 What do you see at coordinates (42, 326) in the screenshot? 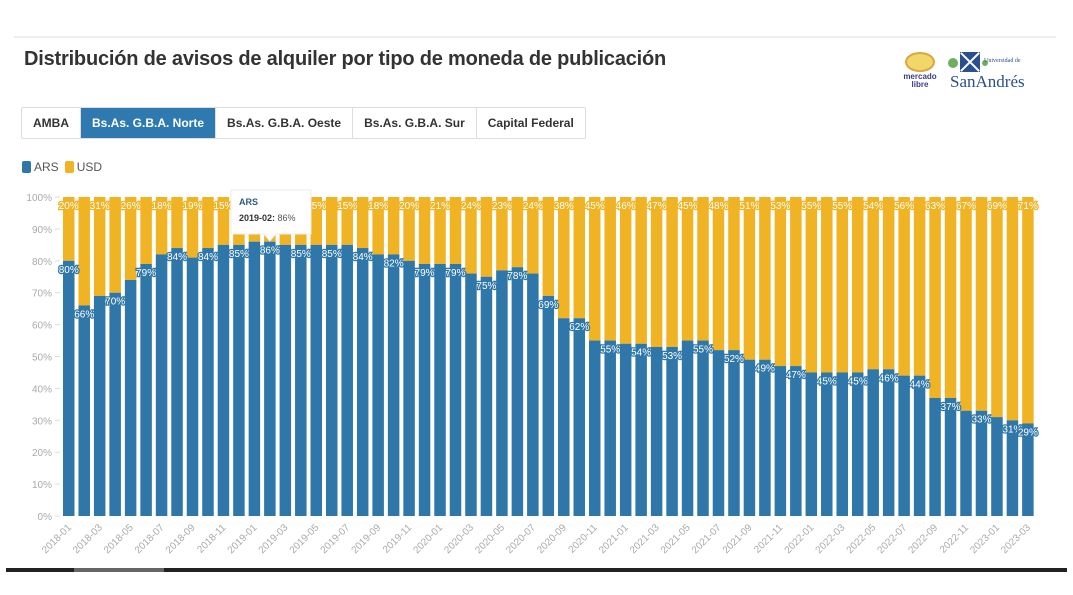
I see `y-tick-label: 60%` at bounding box center [42, 326].